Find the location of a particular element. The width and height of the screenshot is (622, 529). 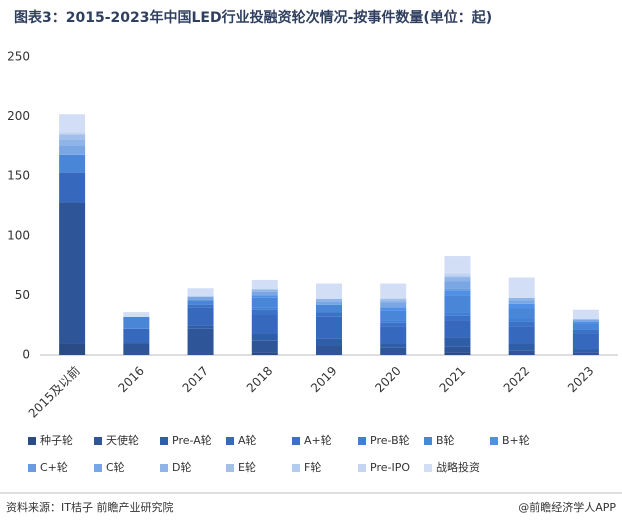

legend-label: B轮 is located at coordinates (445, 440).